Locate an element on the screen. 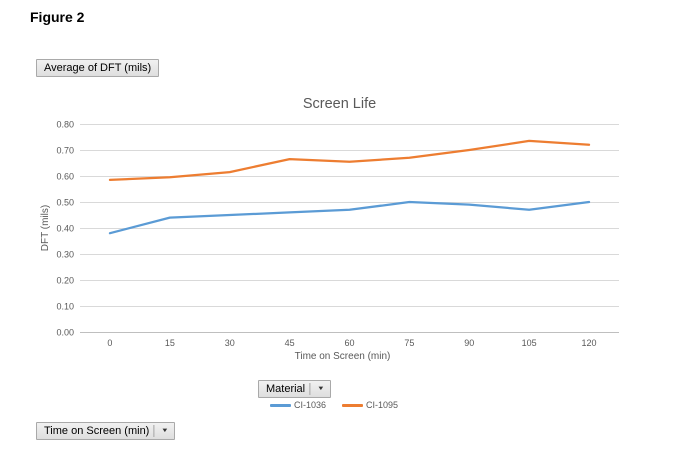 This screenshot has height=451, width=688. y-tick-label: 0.70 is located at coordinates (65, 151).